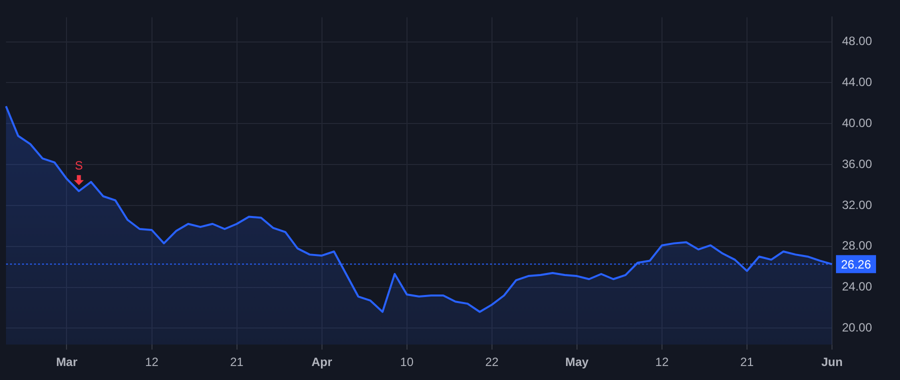 The height and width of the screenshot is (380, 900). I want to click on y-tick-label: 32.00, so click(857, 205).